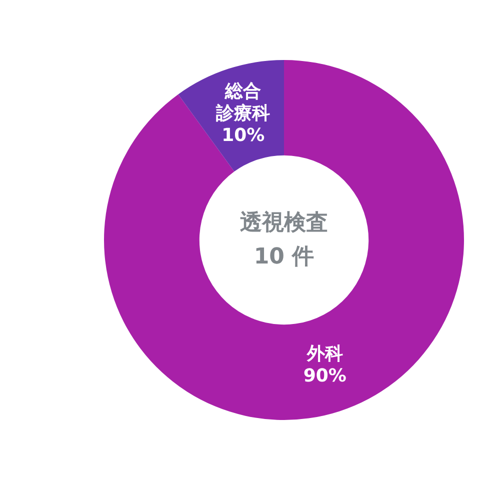 Image resolution: width=480 pixels, height=480 pixels. I want to click on data-label: 90%, so click(324, 375).